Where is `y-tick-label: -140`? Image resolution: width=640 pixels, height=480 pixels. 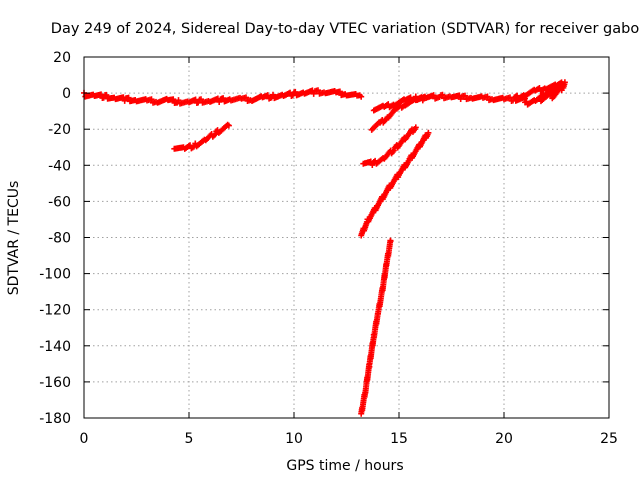
y-tick-label: -140 is located at coordinates (55, 347).